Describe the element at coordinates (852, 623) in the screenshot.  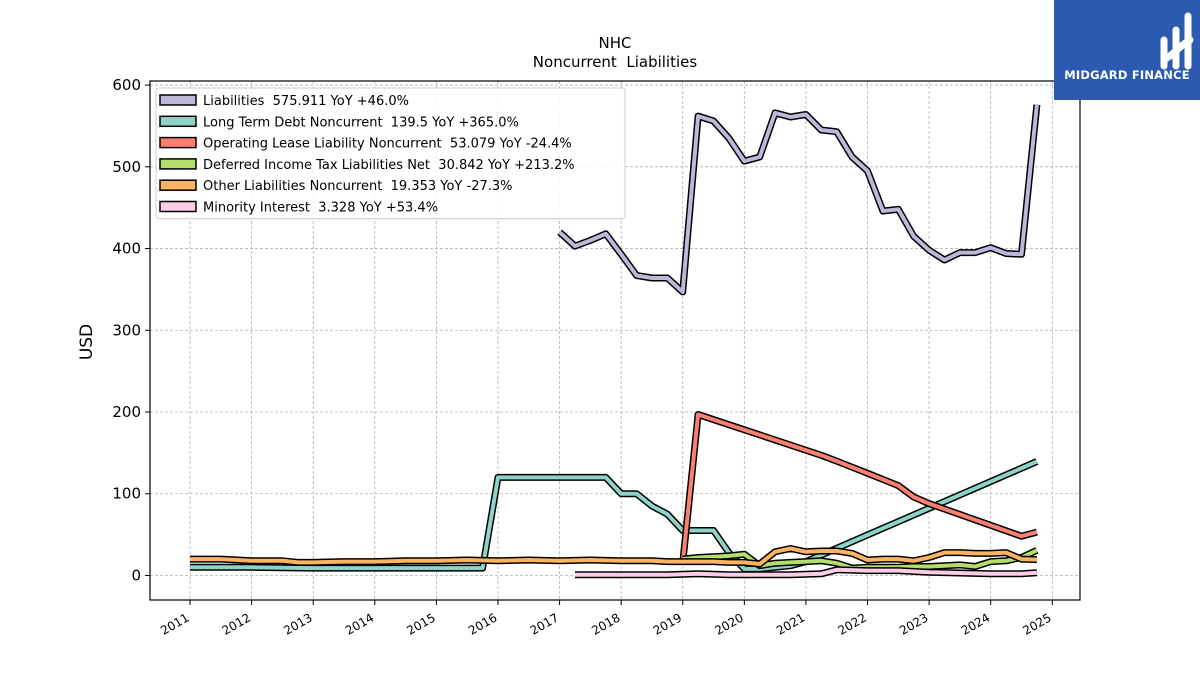
I see `x-tick-label: 2022` at that location.